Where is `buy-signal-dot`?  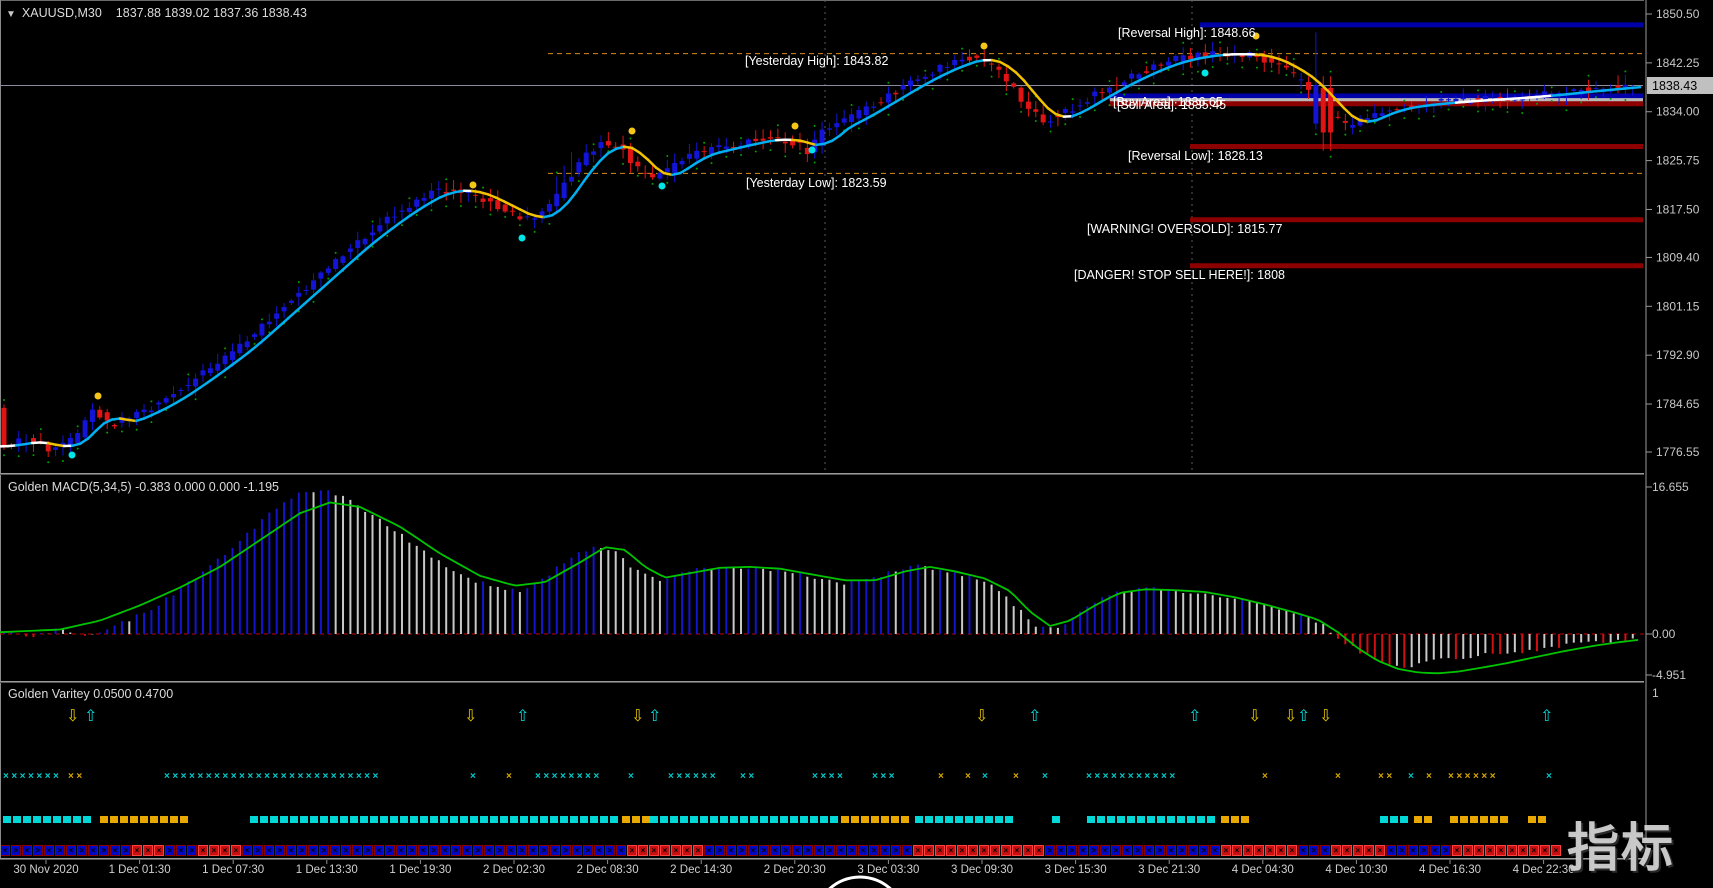
buy-signal-dot is located at coordinates (662, 186).